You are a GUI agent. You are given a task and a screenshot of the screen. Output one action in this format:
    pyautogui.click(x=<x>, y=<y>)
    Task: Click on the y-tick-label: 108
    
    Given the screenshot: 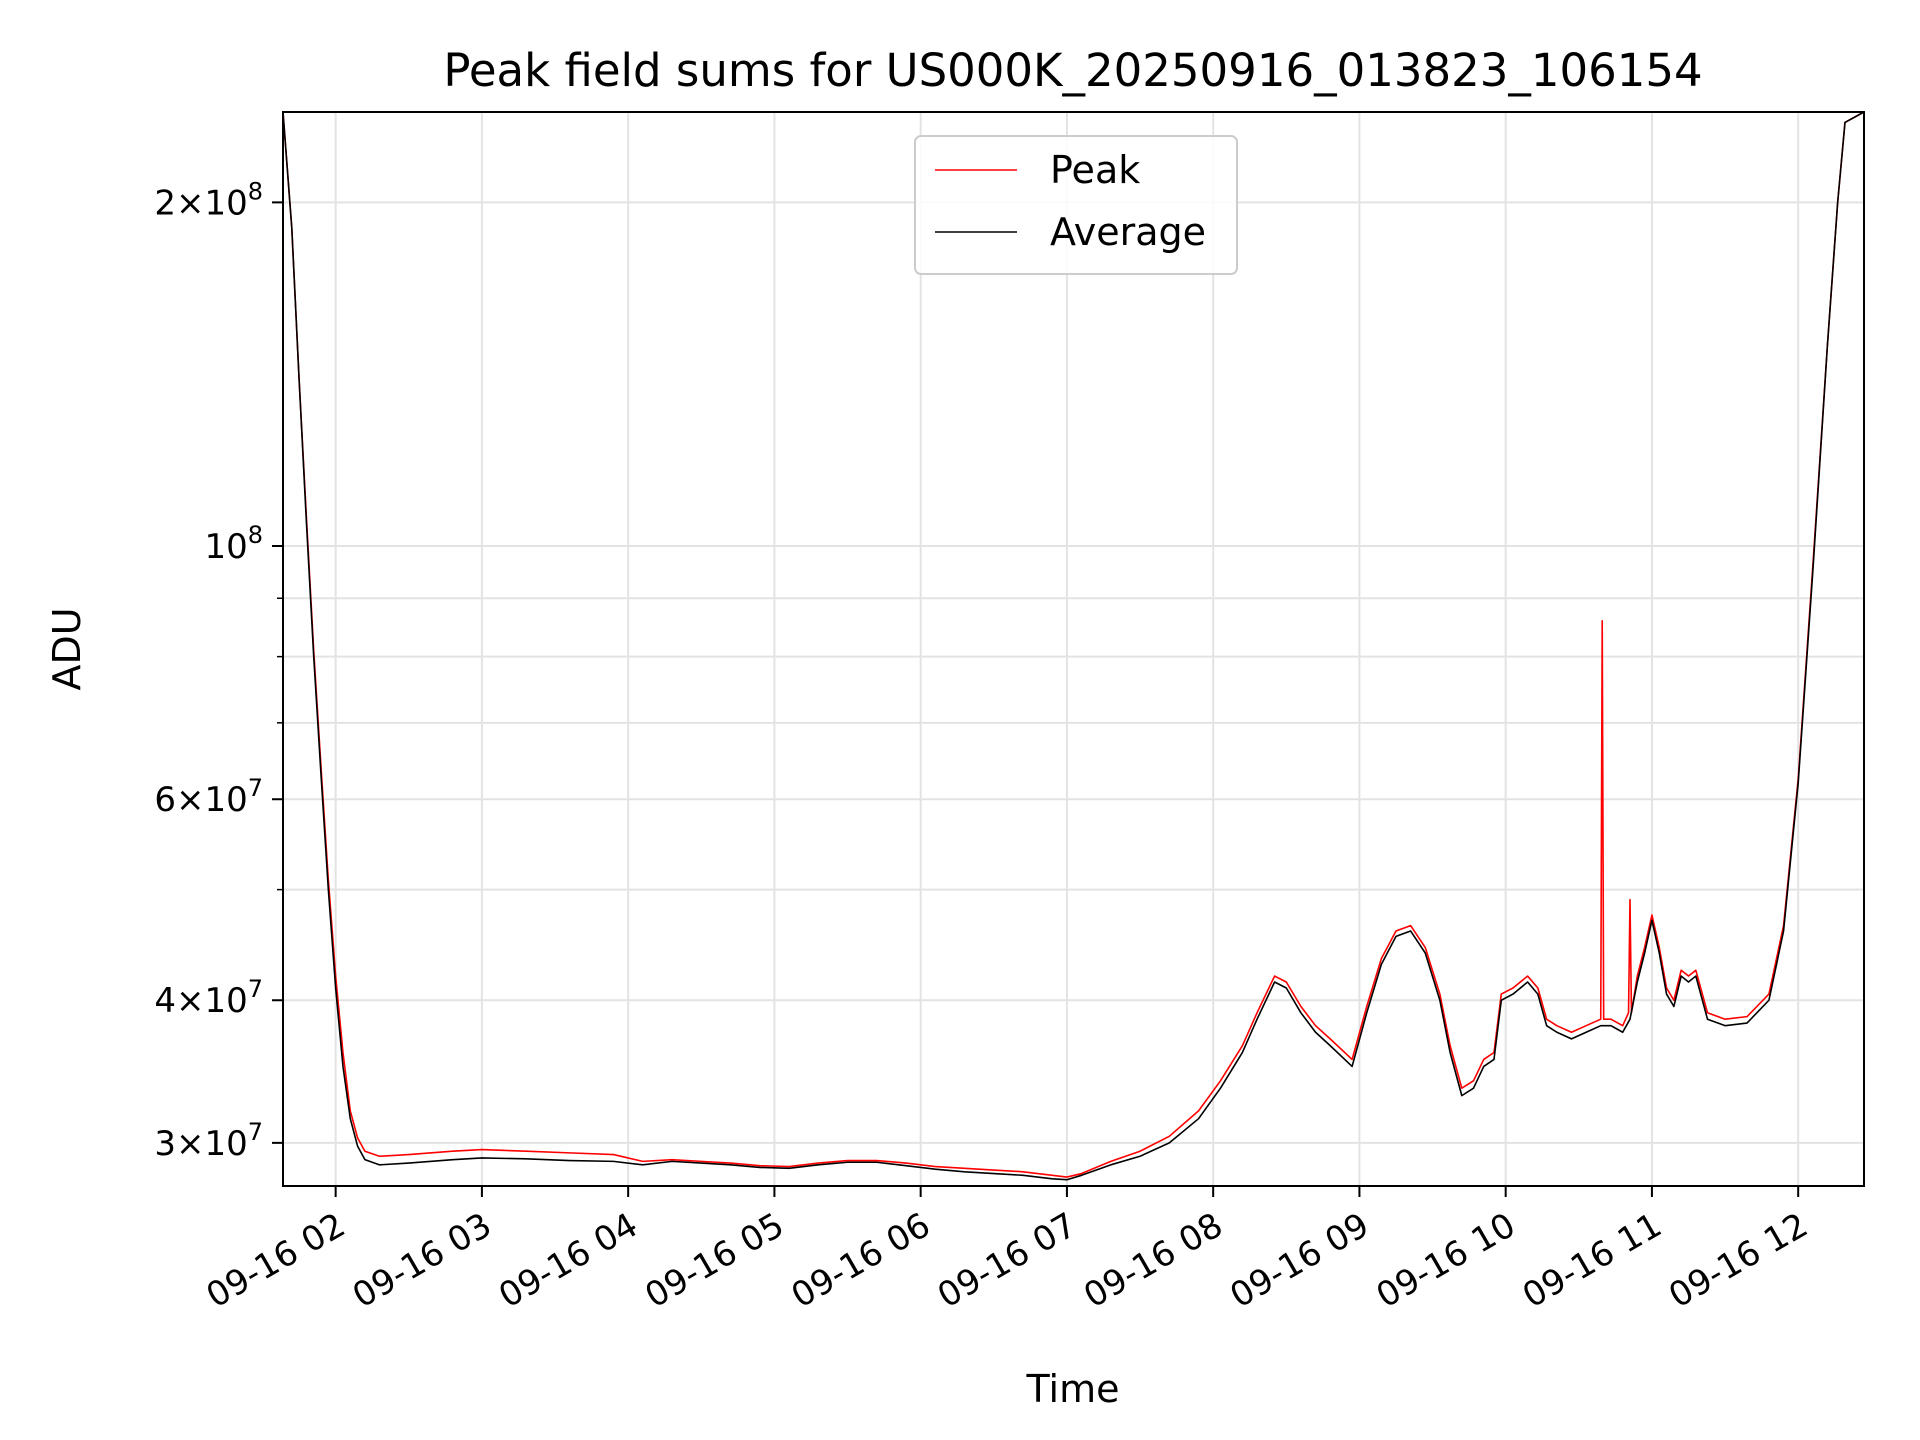 What is the action you would take?
    pyautogui.click(x=233, y=544)
    